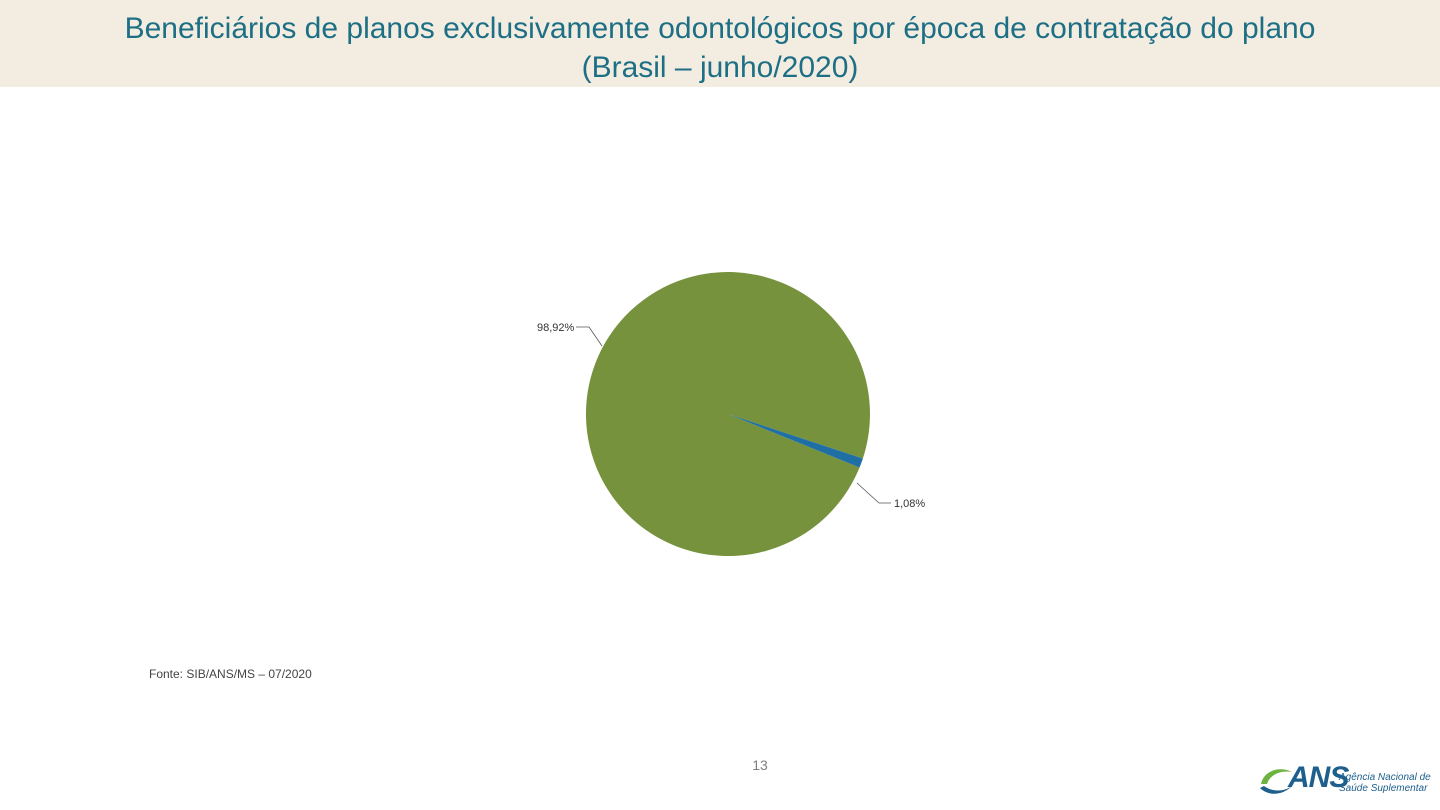  I want to click on title-line-2: (Brasil – junho/2020), so click(720, 67).